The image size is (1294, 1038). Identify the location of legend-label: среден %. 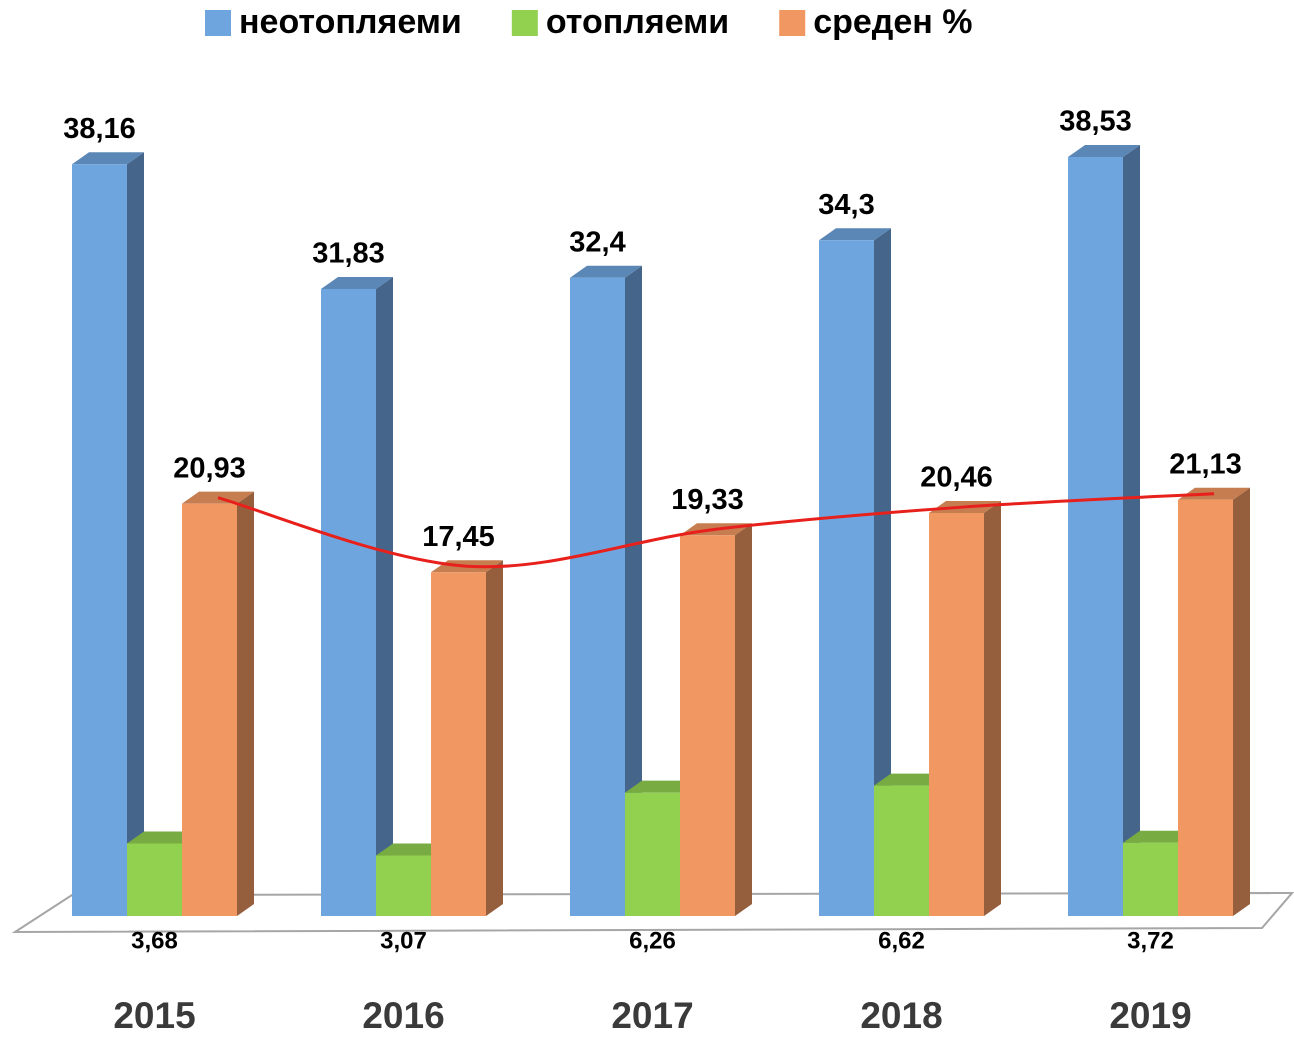
(892, 22).